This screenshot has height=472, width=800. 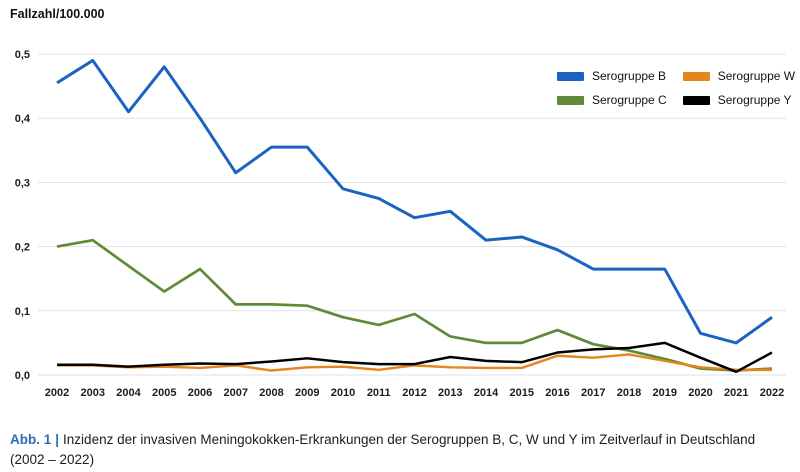 What do you see at coordinates (164, 393) in the screenshot?
I see `x-tick-label: 2005` at bounding box center [164, 393].